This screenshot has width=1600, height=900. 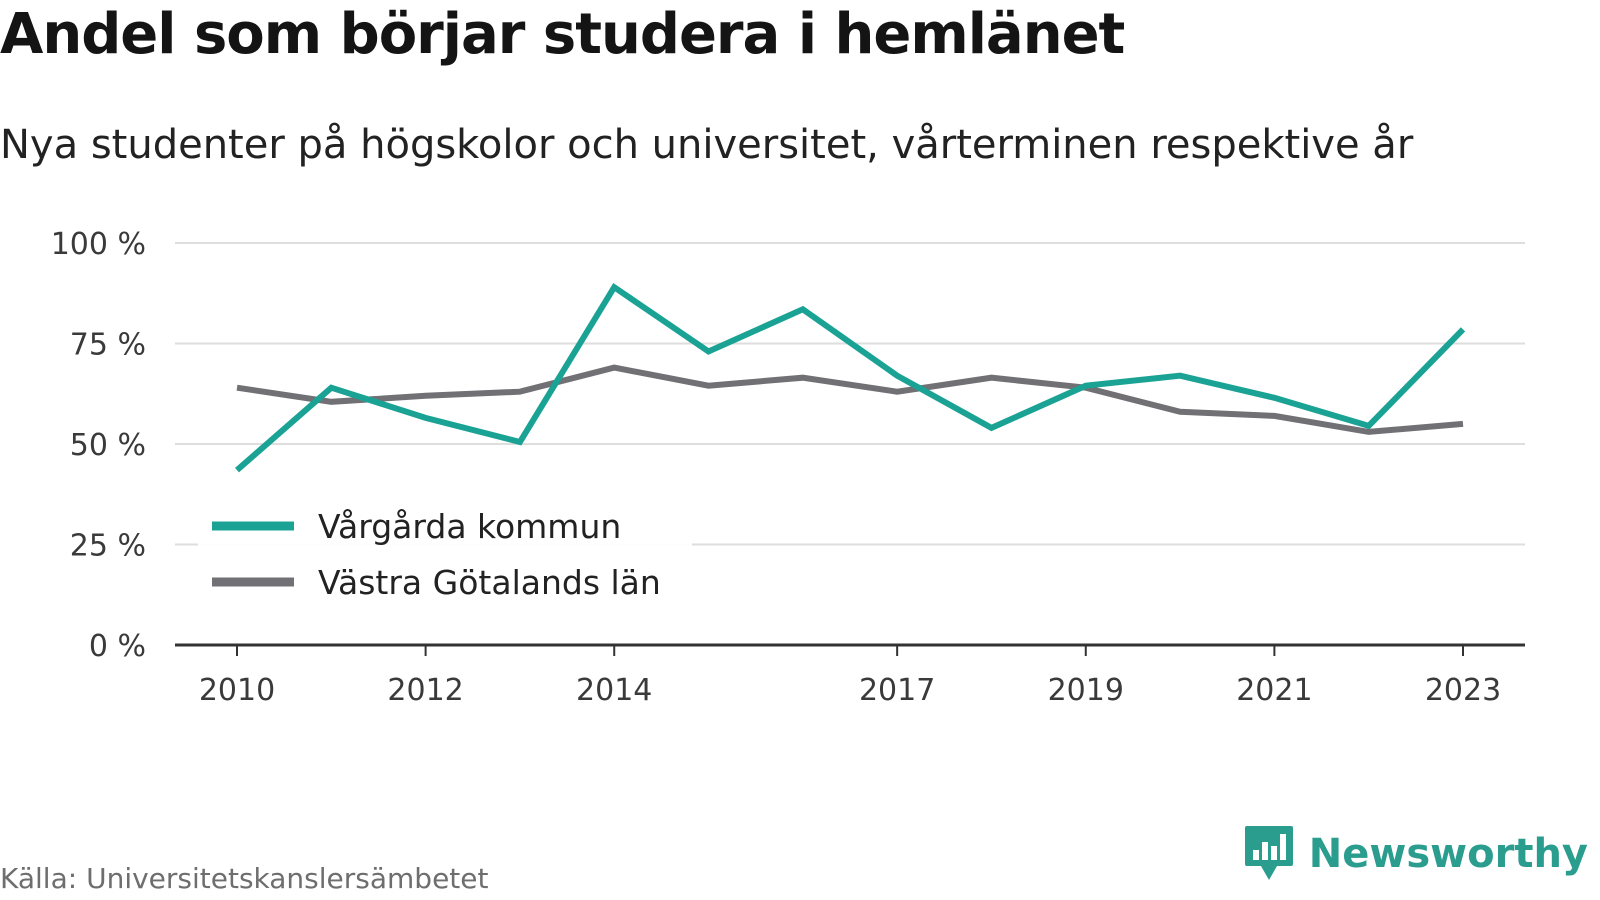 What do you see at coordinates (425, 690) in the screenshot?
I see `x-tick-label: 2012` at bounding box center [425, 690].